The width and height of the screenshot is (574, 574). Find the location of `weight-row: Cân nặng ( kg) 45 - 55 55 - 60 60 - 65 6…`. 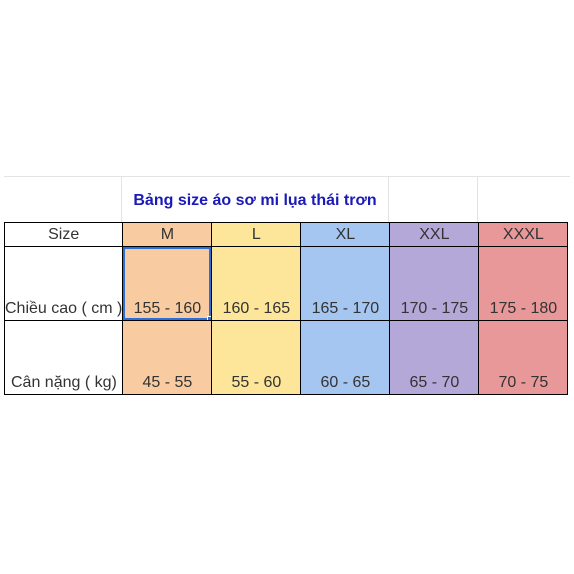

weight-row: Cân nặng ( kg) 45 - 55 55 - 60 60 - 65 6… is located at coordinates (286, 357).